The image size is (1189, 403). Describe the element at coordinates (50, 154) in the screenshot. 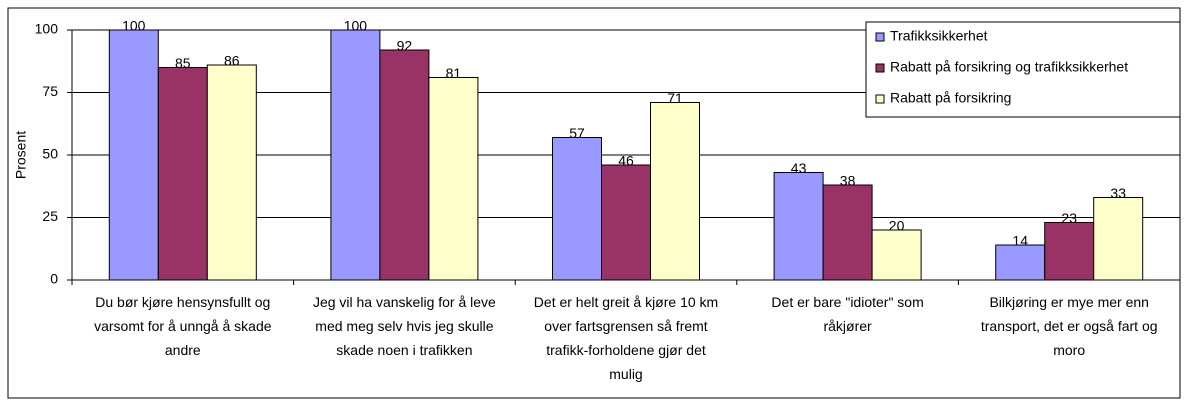

I see `y-tick-label: 50` at that location.